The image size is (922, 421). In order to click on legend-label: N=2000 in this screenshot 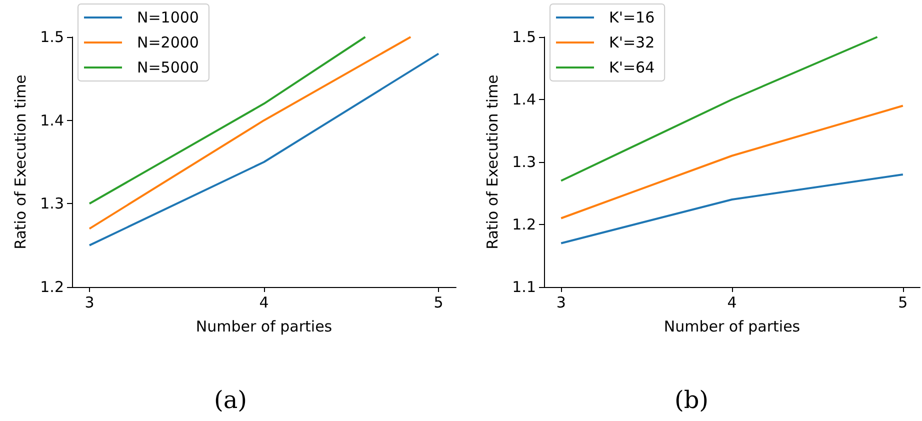, I will do `click(168, 43)`.